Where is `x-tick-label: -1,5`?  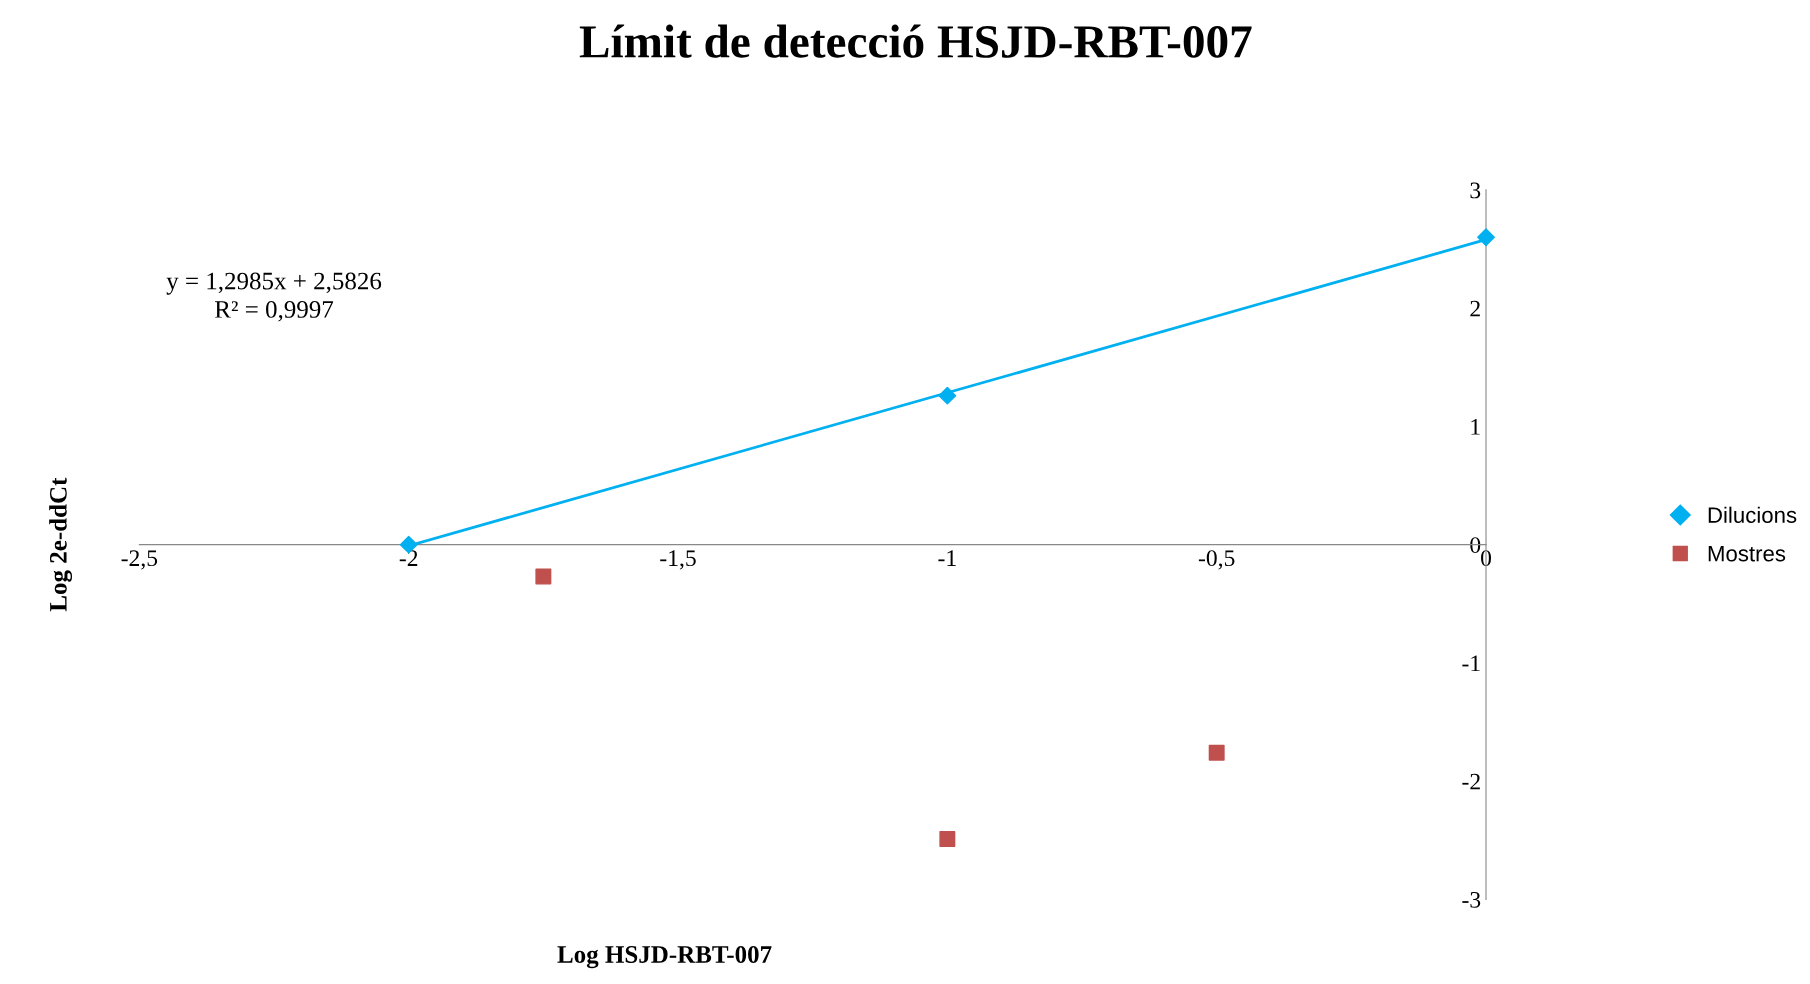
x-tick-label: -1,5 is located at coordinates (678, 560).